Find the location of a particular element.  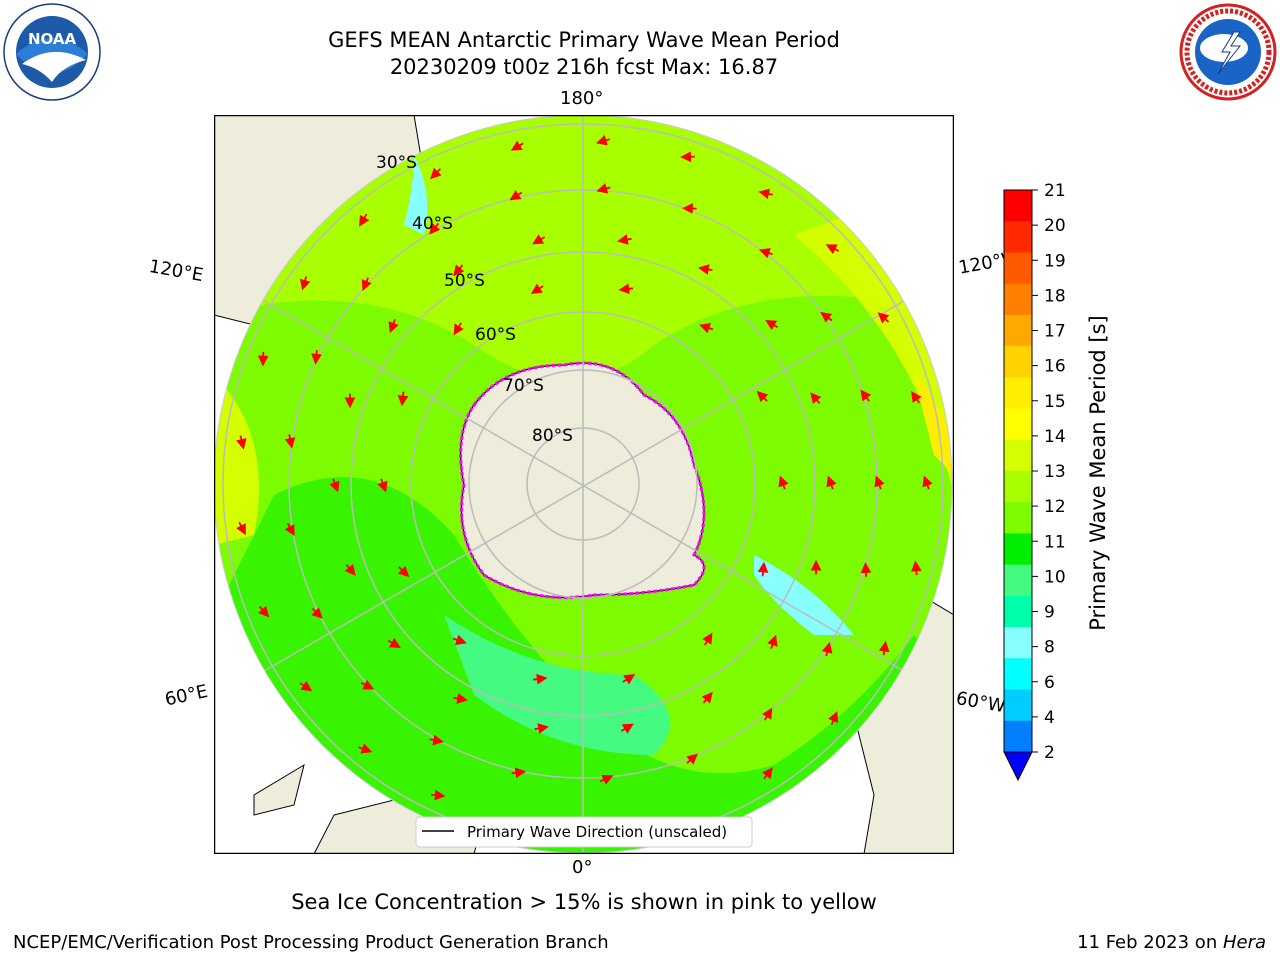

lat-label-40s: 40°S is located at coordinates (432, 224).